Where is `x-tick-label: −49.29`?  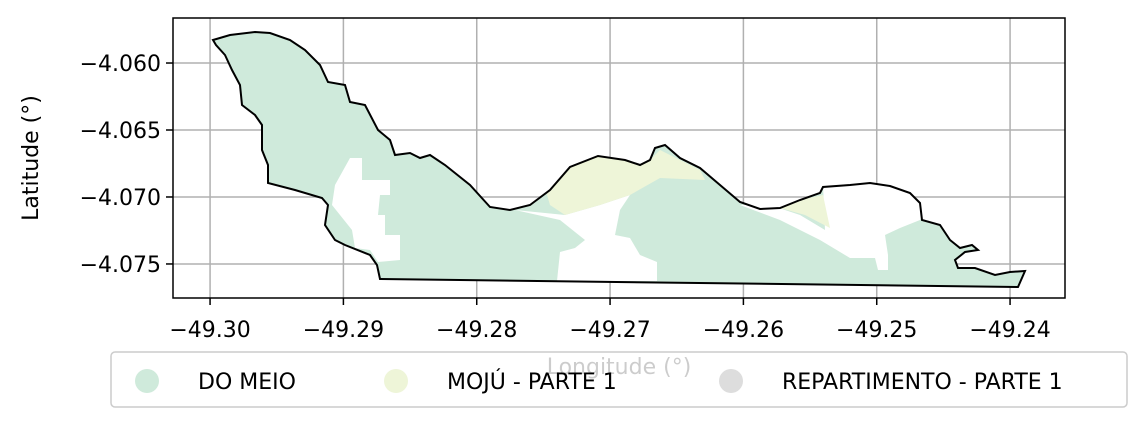
x-tick-label: −49.29 is located at coordinates (343, 330).